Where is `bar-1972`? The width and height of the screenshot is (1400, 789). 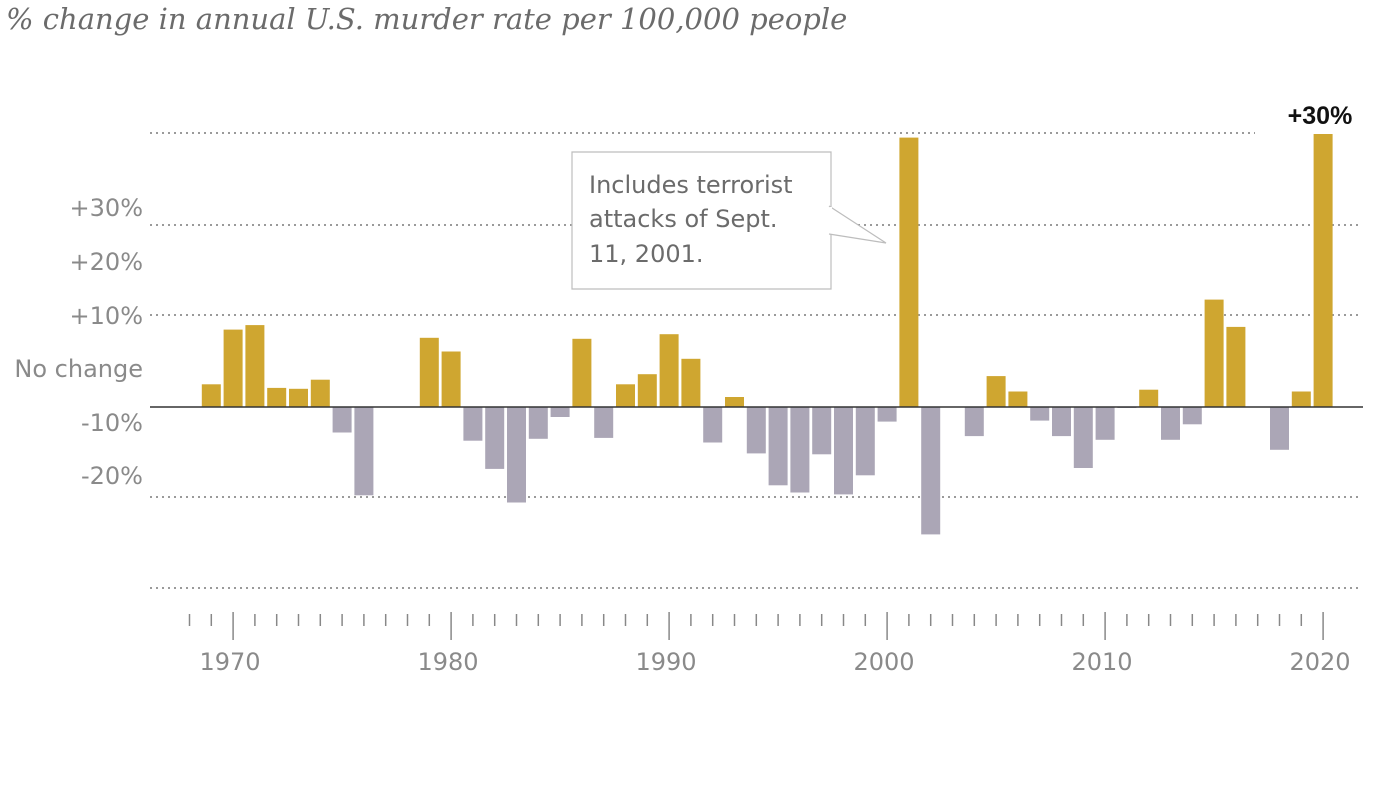 bar-1972 is located at coordinates (277, 397).